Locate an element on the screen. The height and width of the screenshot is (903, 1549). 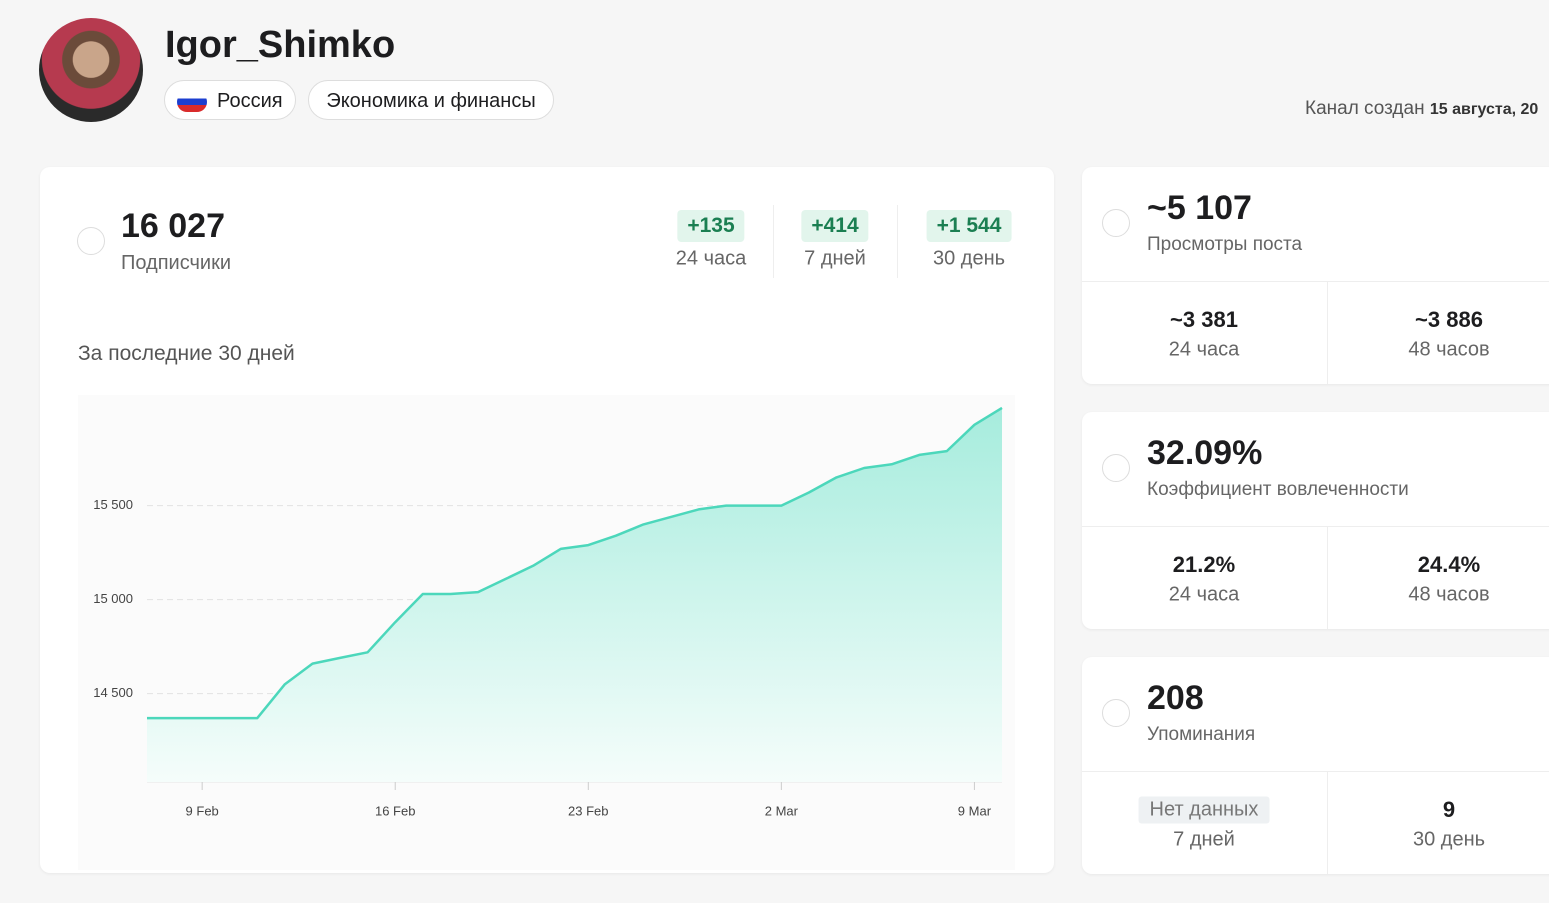
sub-period: 7 дней is located at coordinates (1204, 839).